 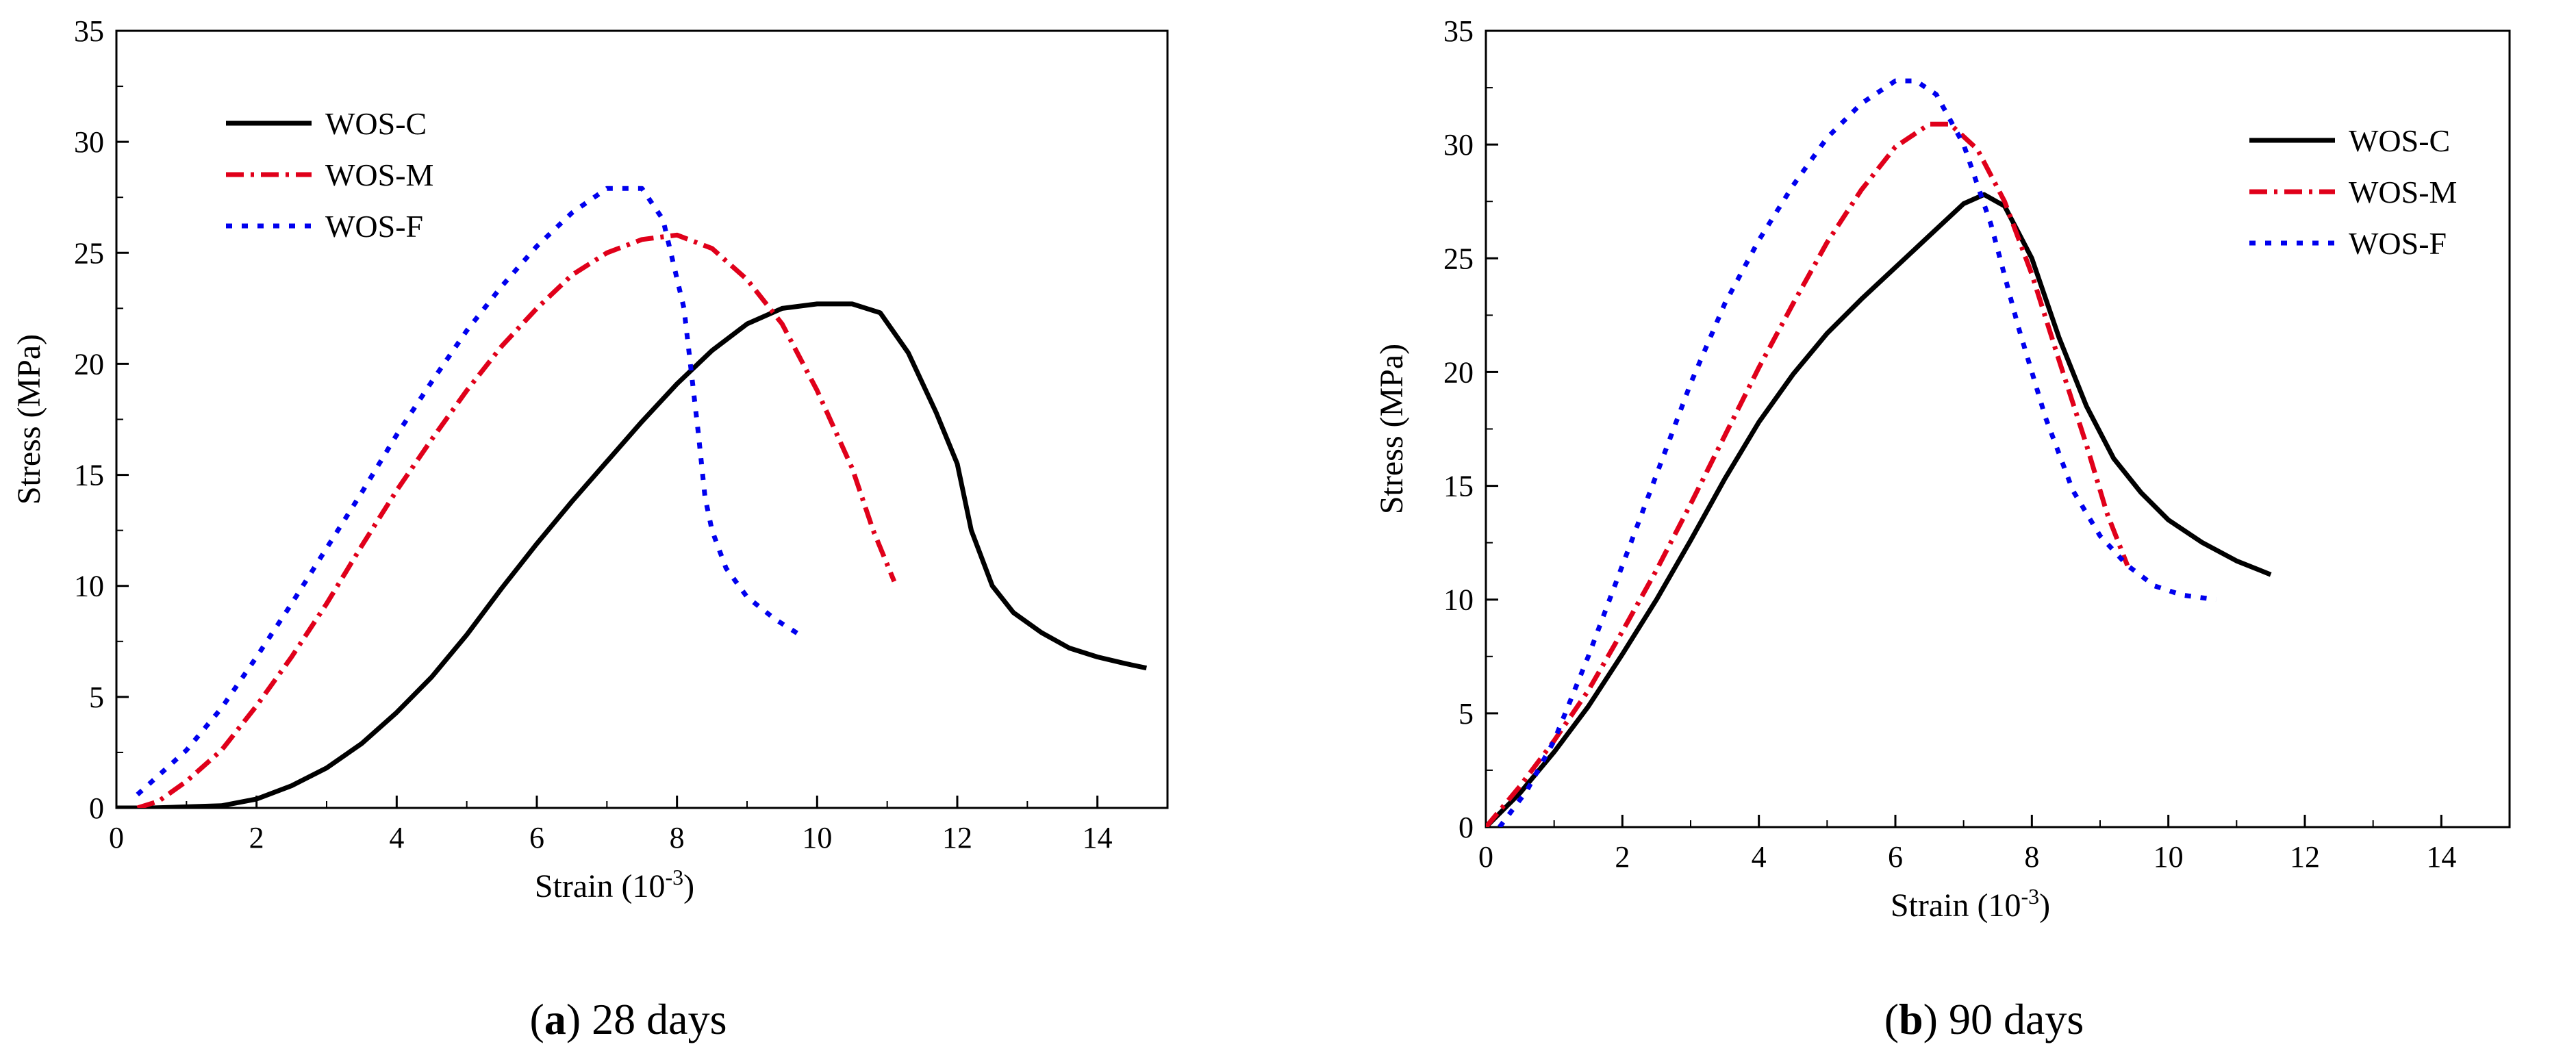 I want to click on series-line-wos-f, so click(x=471, y=492).